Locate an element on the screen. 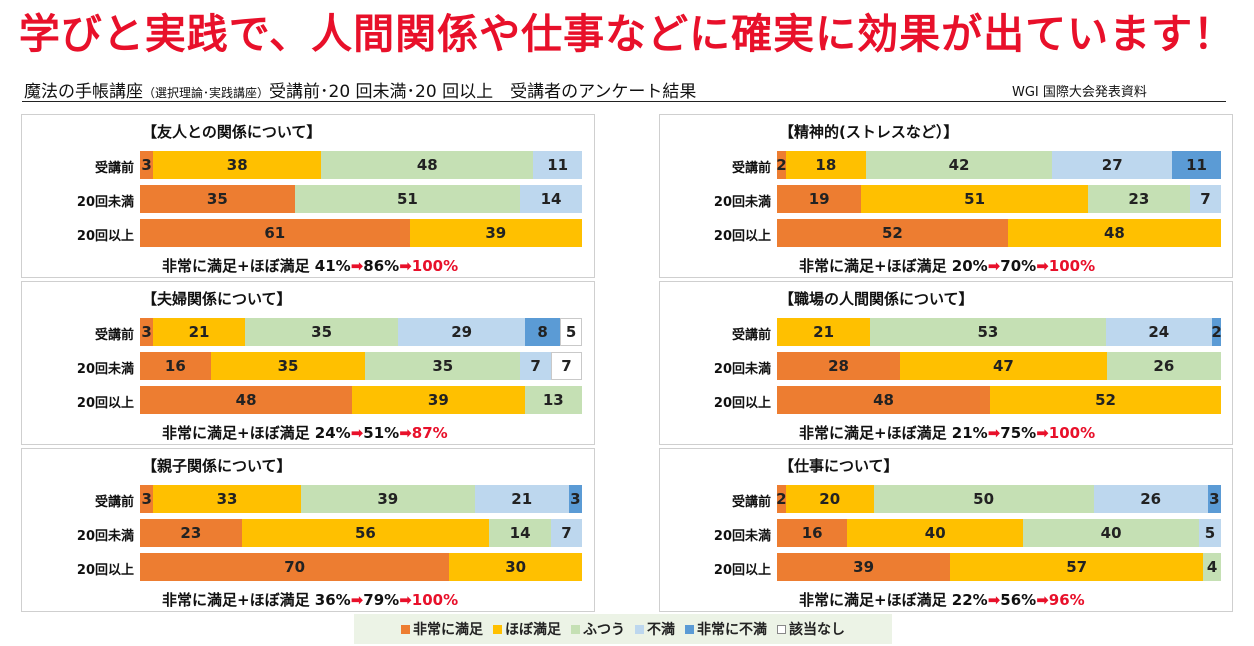 The height and width of the screenshot is (646, 1254). legend-label: 不満 is located at coordinates (661, 630).